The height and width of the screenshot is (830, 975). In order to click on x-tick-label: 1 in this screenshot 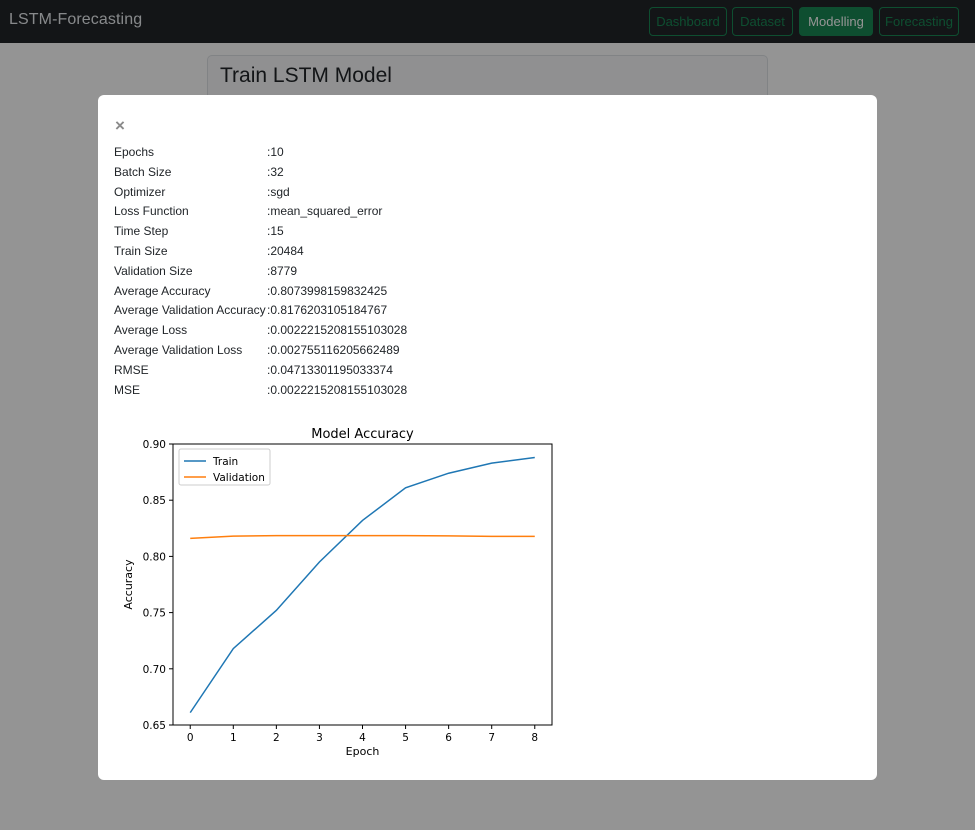, I will do `click(233, 738)`.